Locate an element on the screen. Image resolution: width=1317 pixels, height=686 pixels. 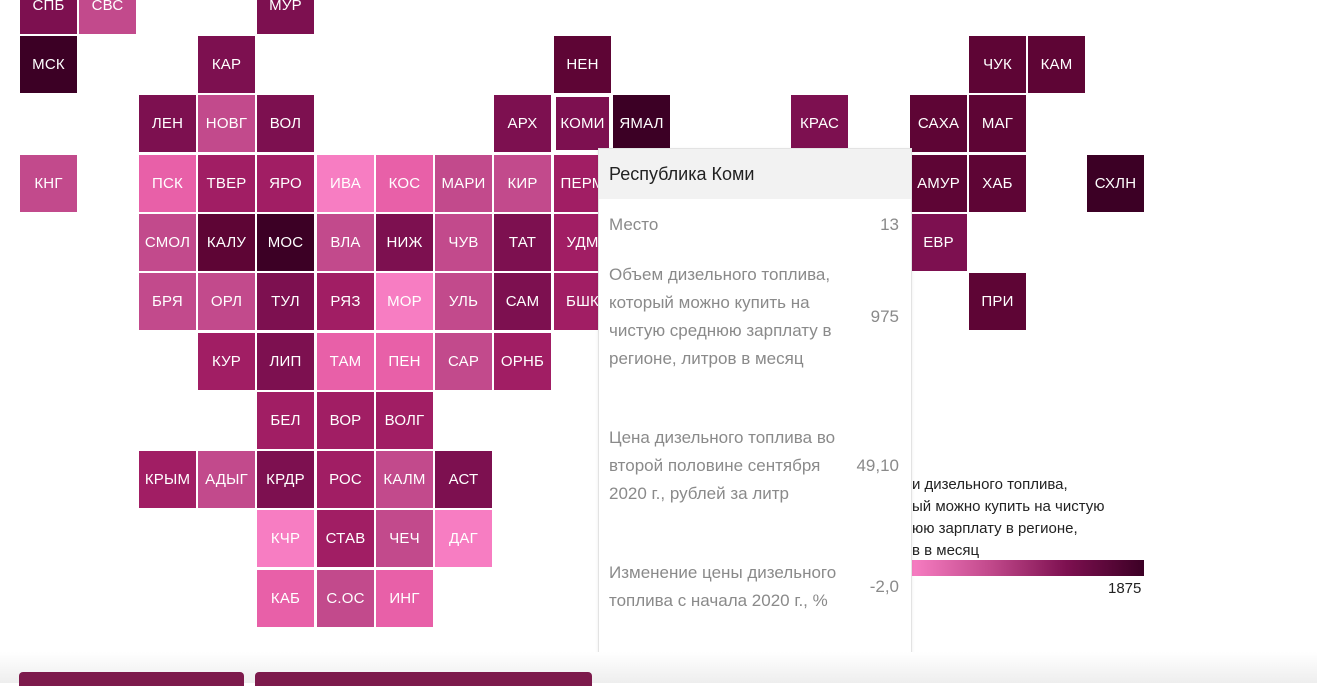
region-tile: УЛЬ is located at coordinates (463, 301).